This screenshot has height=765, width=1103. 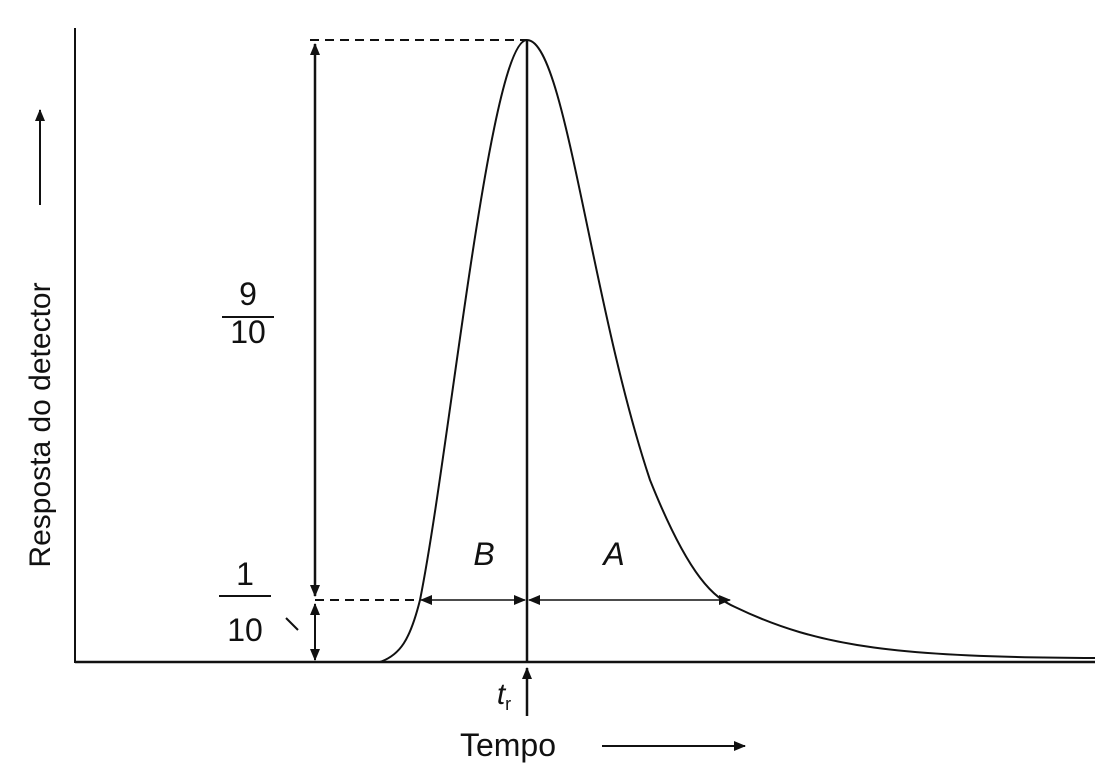 I want to click on retention-subscript: r, so click(x=508, y=704).